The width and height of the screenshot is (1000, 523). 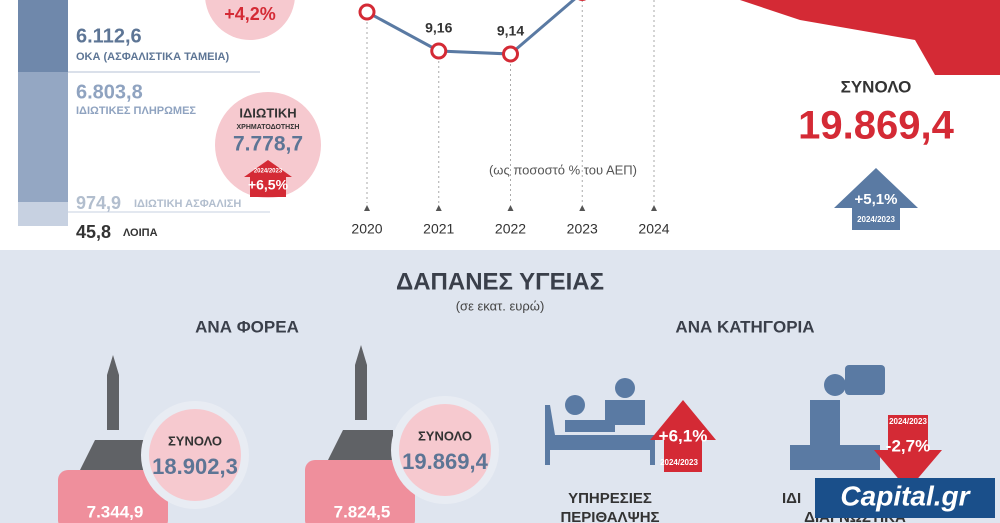 What do you see at coordinates (136, 111) in the screenshot?
I see `label: ΙΔΙΩΤΙΚΕΣ ΠΛΗΡΩΜΕΣ` at bounding box center [136, 111].